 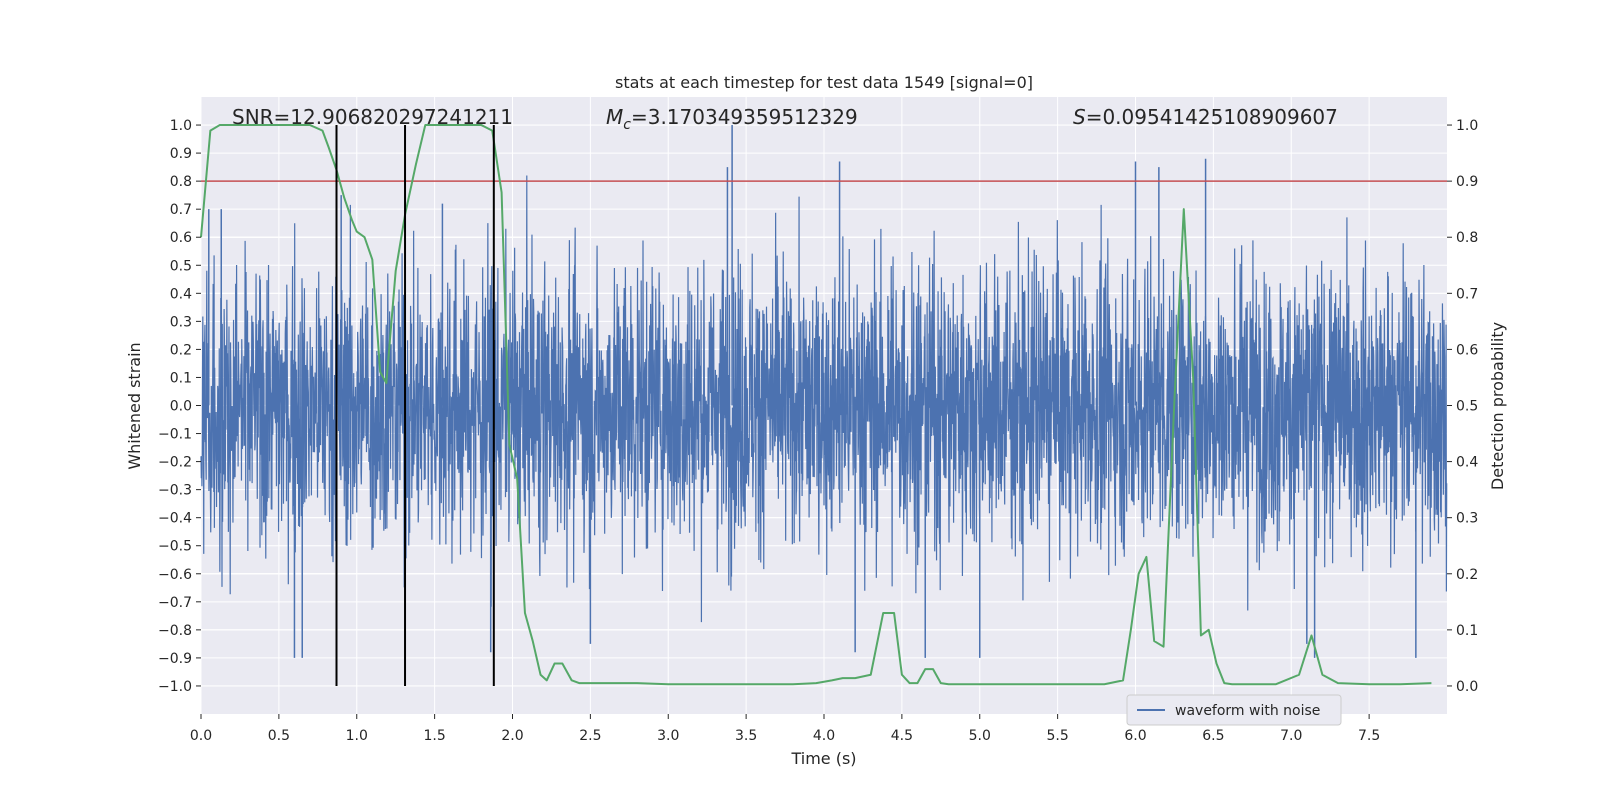 What do you see at coordinates (181, 210) in the screenshot?
I see `y-left-tick-label: 0.7` at bounding box center [181, 210].